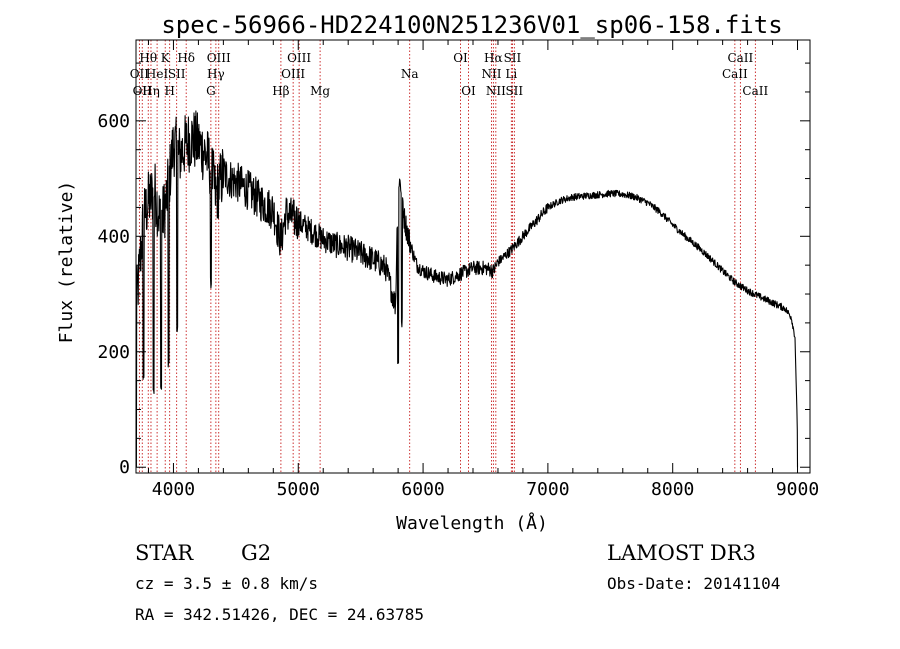 This screenshot has height=649, width=900. Describe the element at coordinates (113, 121) in the screenshot. I see `y-tick-label: 600` at that location.